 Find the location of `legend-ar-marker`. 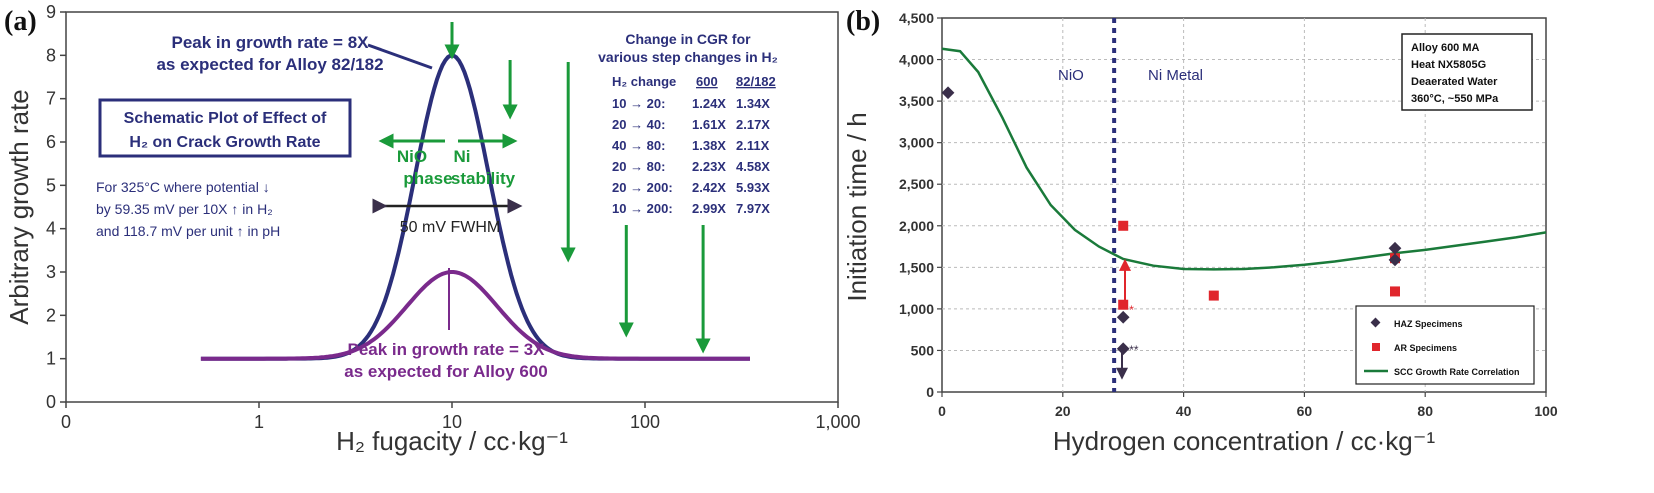

legend-ar-marker is located at coordinates (1376, 347).